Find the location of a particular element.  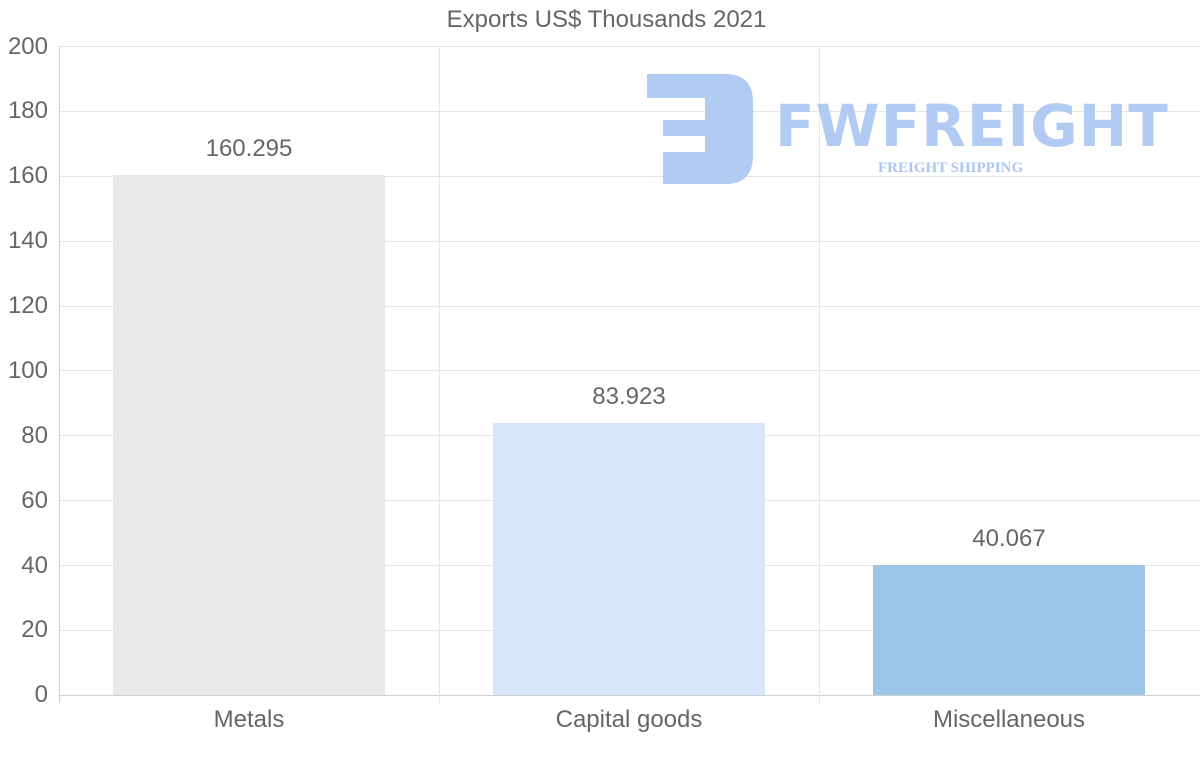

y-tick-label: 80 is located at coordinates (34, 435).